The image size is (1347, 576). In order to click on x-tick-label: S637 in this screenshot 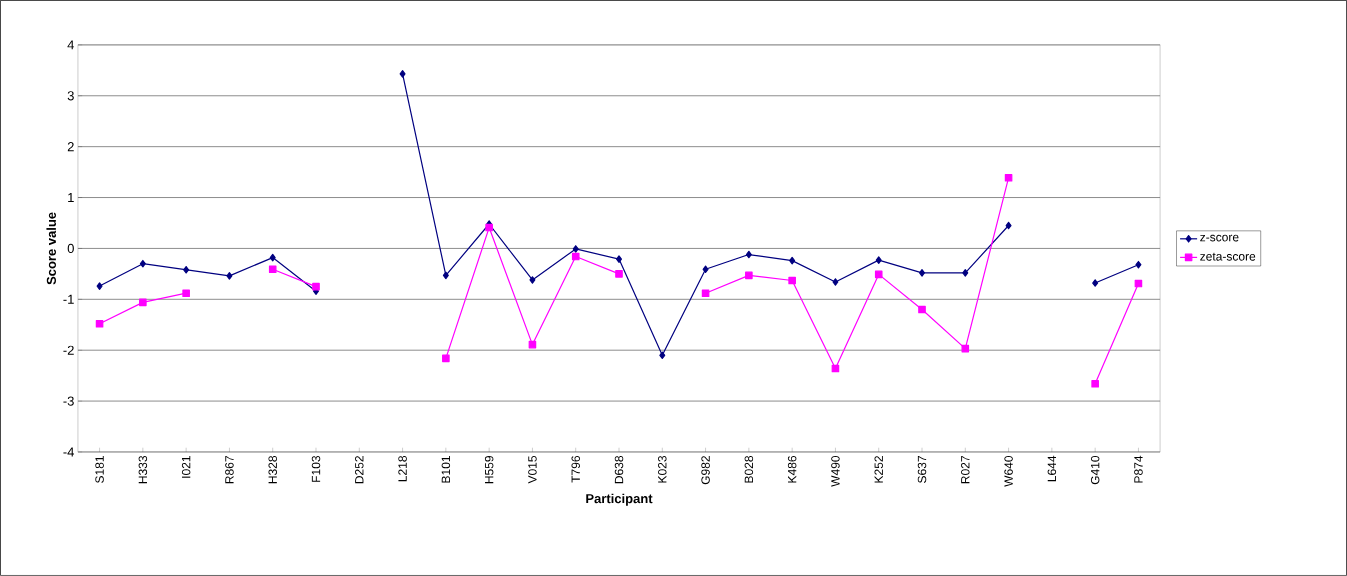, I will do `click(922, 470)`.